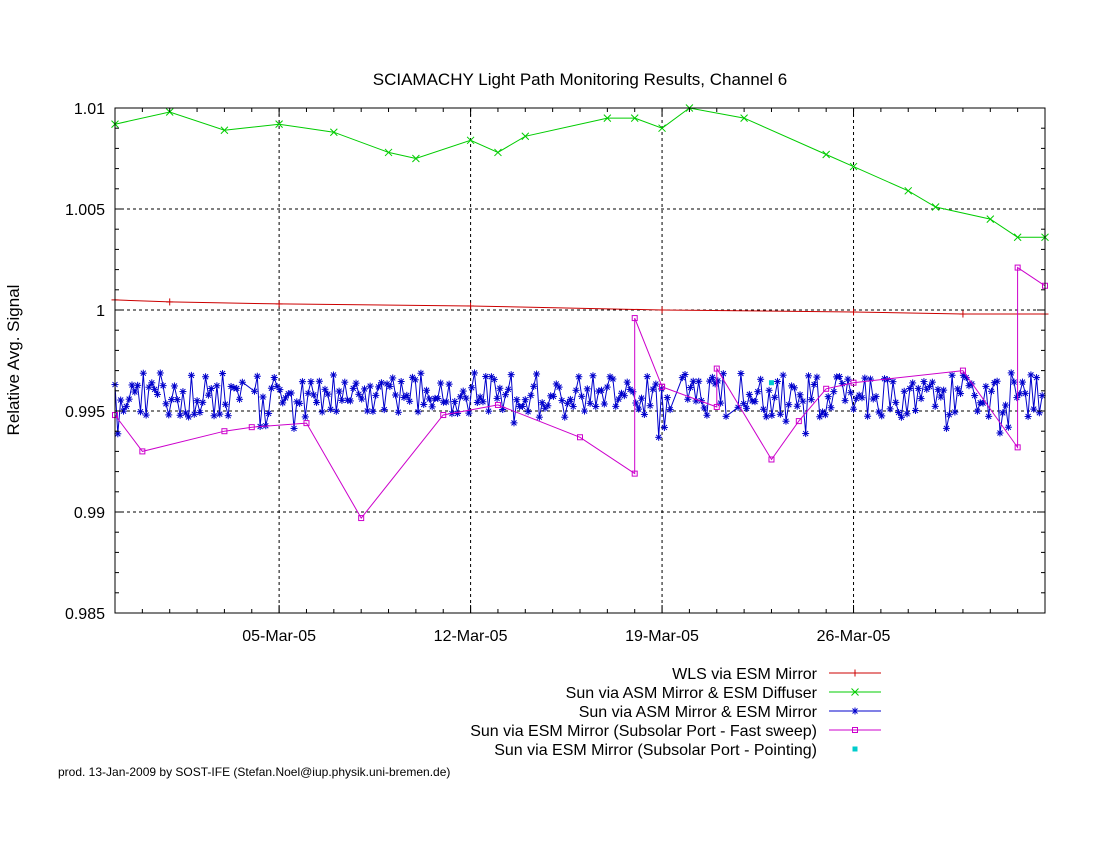 This screenshot has width=1100, height=850. What do you see at coordinates (85, 210) in the screenshot?
I see `y-tick-label: 1.005` at bounding box center [85, 210].